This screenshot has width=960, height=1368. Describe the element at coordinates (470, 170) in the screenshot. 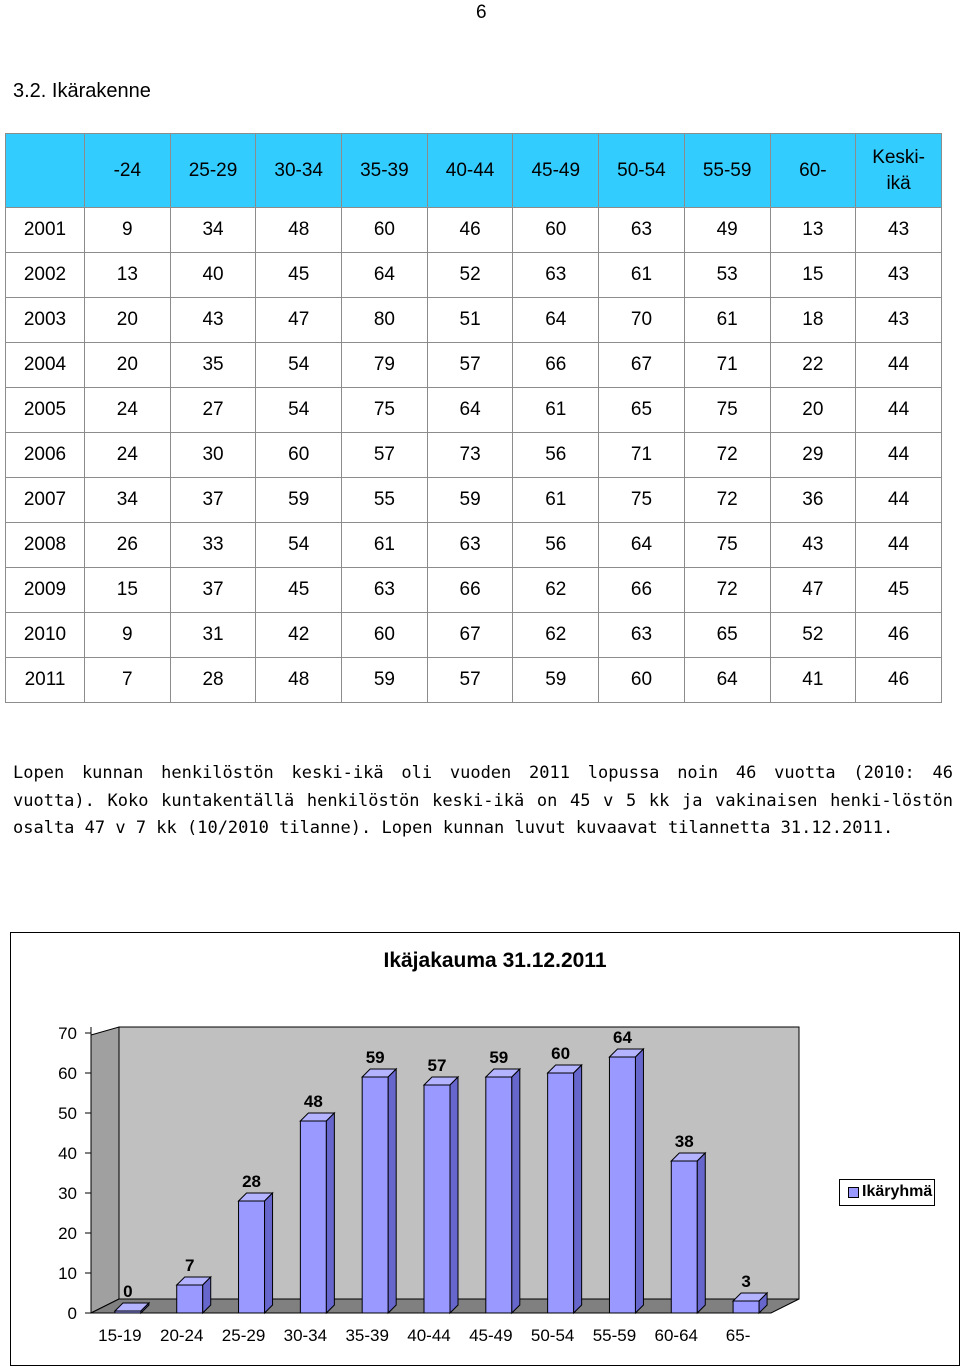

I see `table-header-cell: 40-44` at that location.